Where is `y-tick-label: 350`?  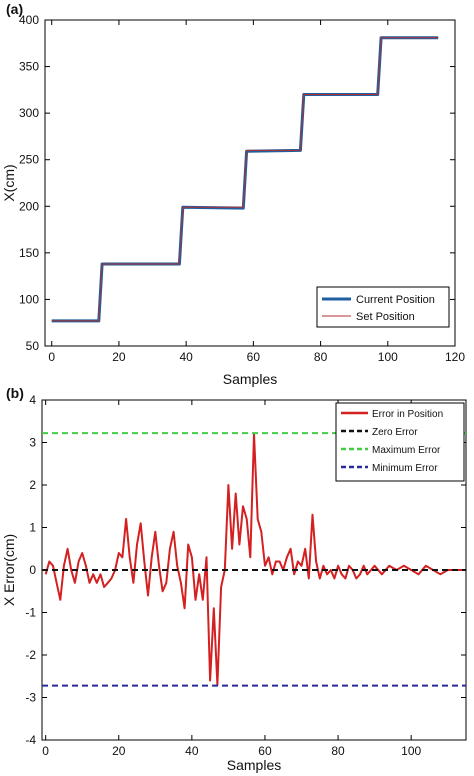
y-tick-label: 350 is located at coordinates (29, 67).